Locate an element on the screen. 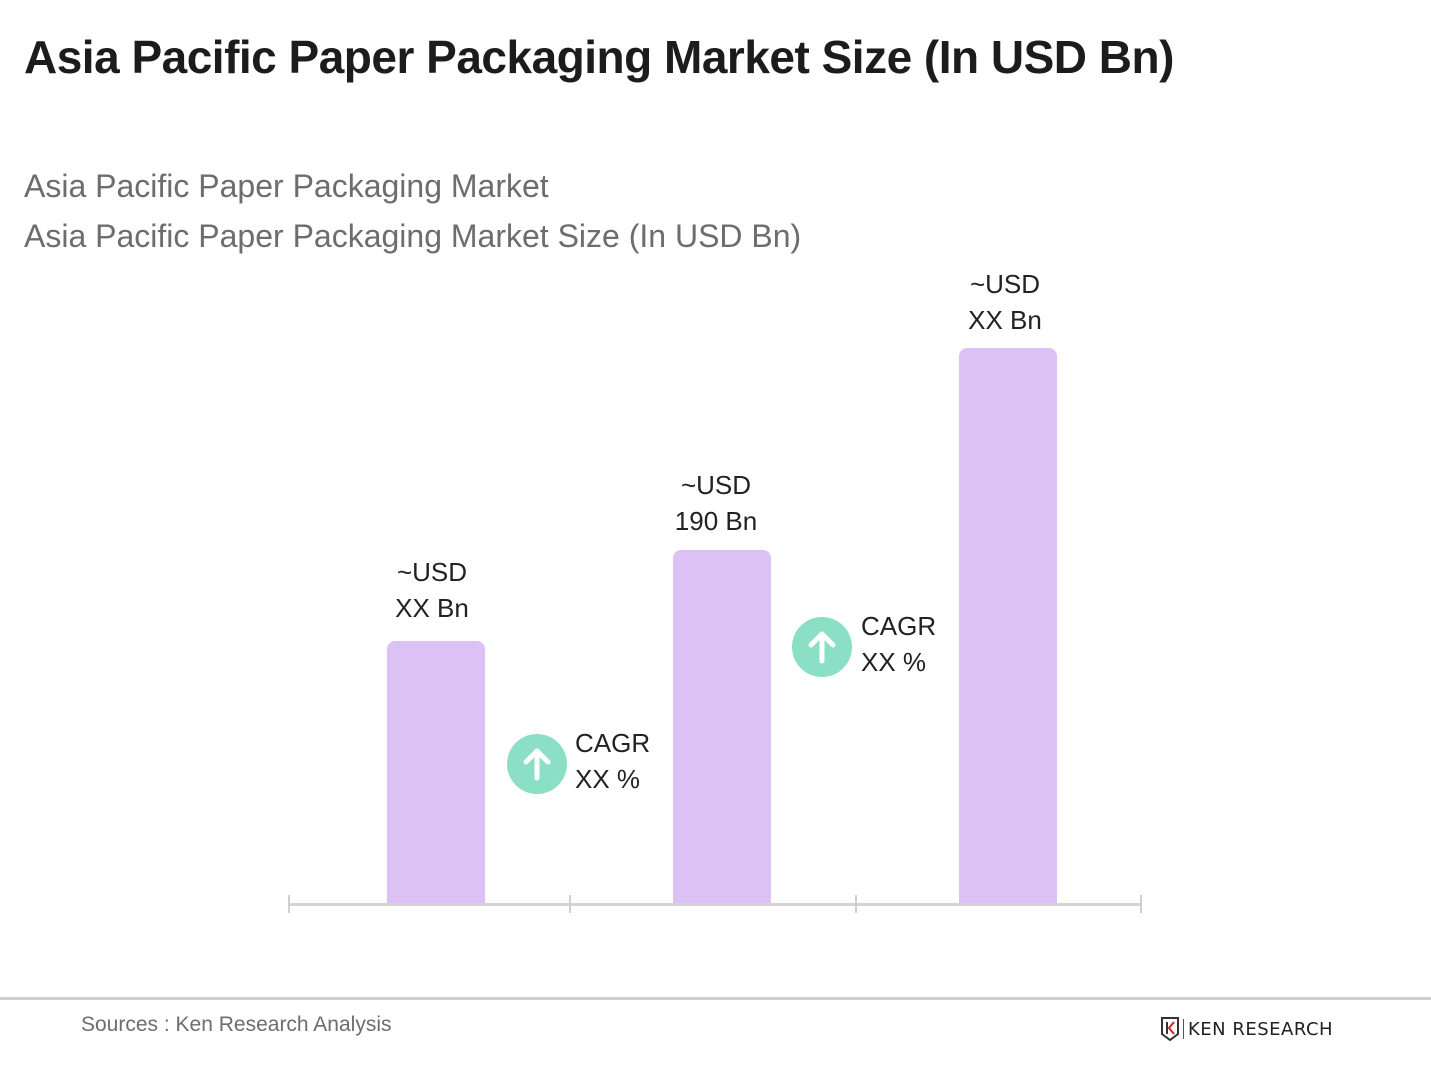  logo-text: KEN RESEARCH is located at coordinates (1261, 1029).